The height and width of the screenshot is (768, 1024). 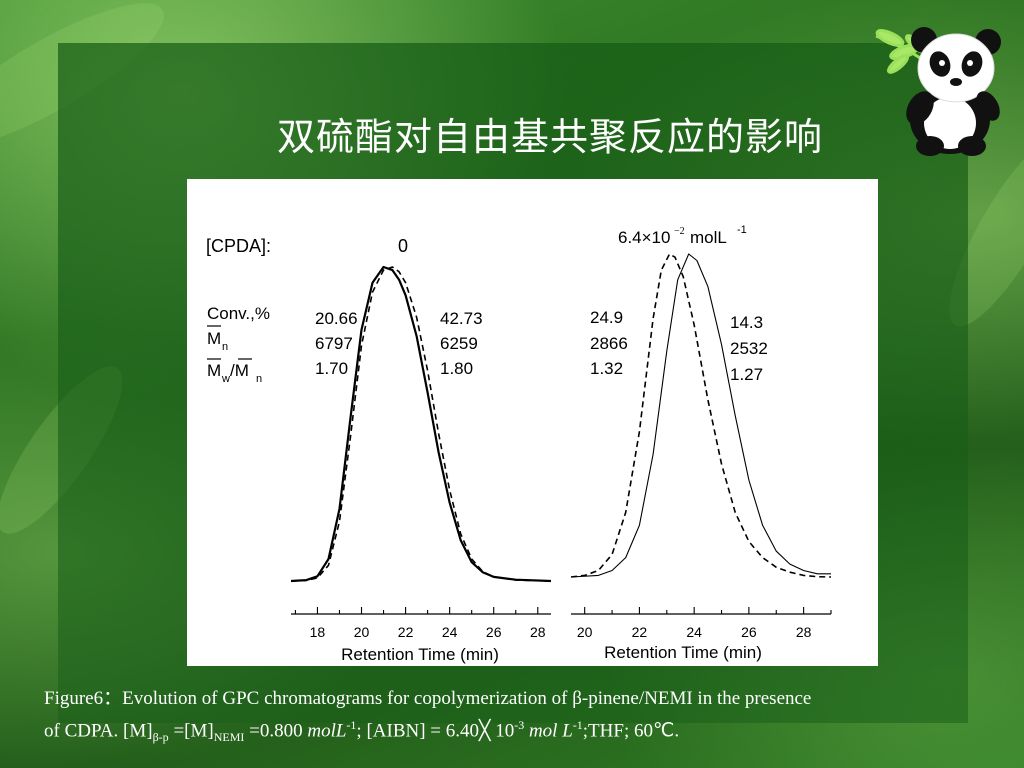 What do you see at coordinates (938, 91) in the screenshot?
I see `panda-icon` at bounding box center [938, 91].